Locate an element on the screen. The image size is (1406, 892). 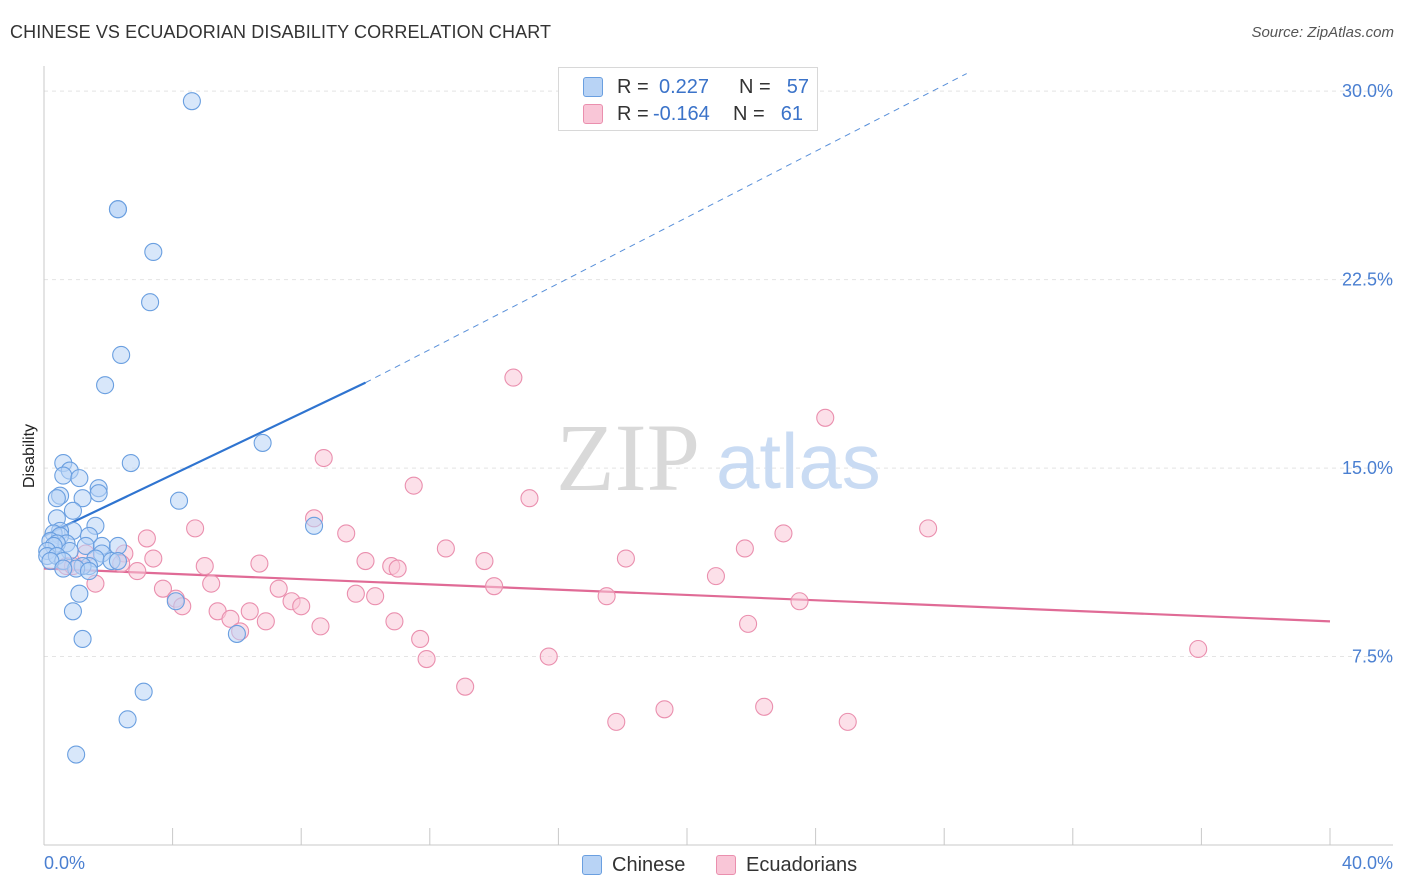
legend-n-value: 61 is located at coordinates (791, 113).